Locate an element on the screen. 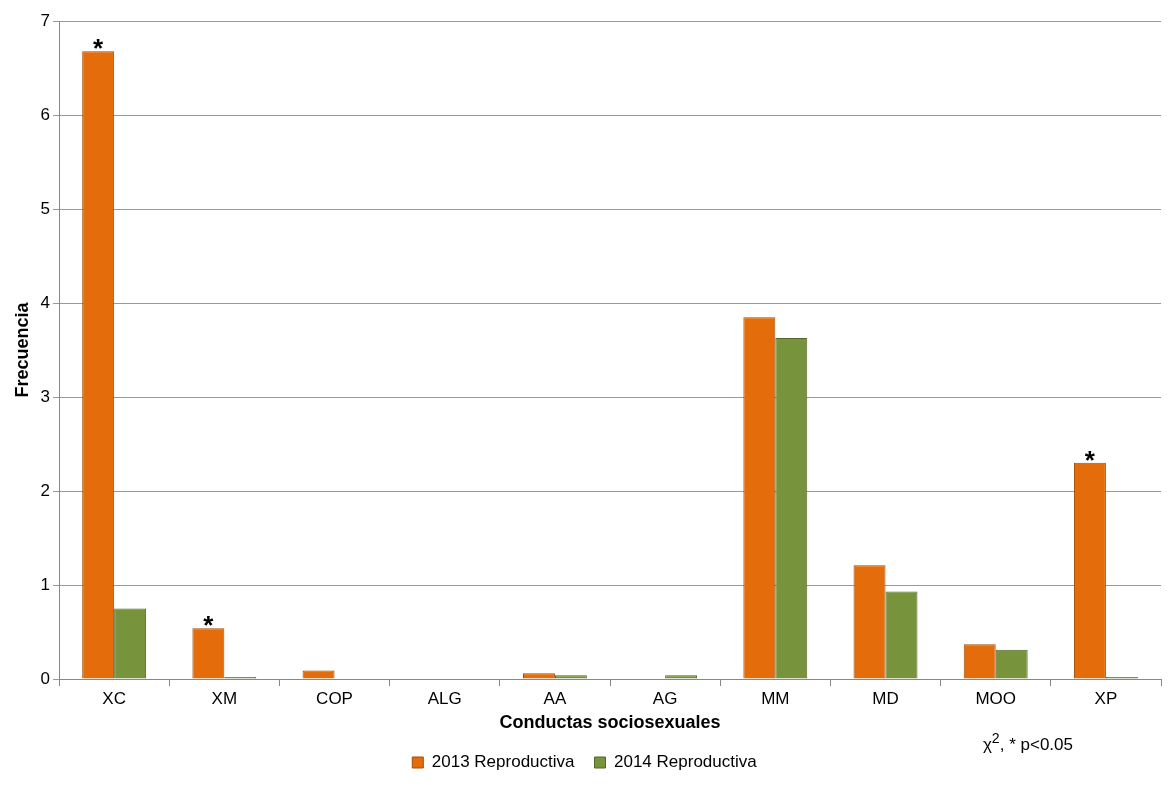 Image resolution: width=1171 pixels, height=789 pixels. y-axis-title: Frecuencia is located at coordinates (21, 349).